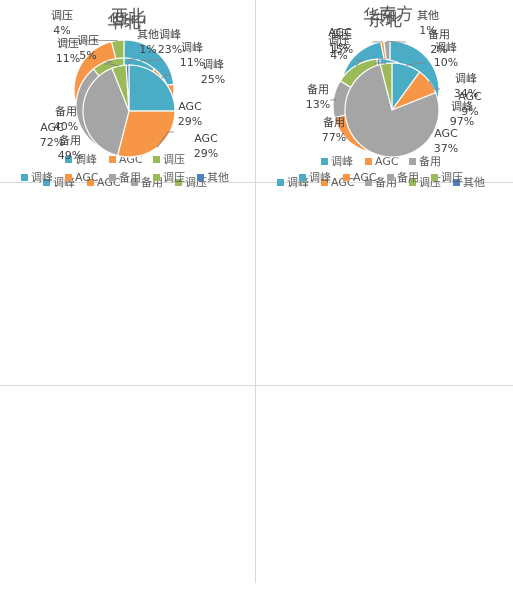 The height and width of the screenshot is (593, 513). What do you see at coordinates (428, 15) in the screenshot?
I see `data-label-name-other: 其他` at bounding box center [428, 15].